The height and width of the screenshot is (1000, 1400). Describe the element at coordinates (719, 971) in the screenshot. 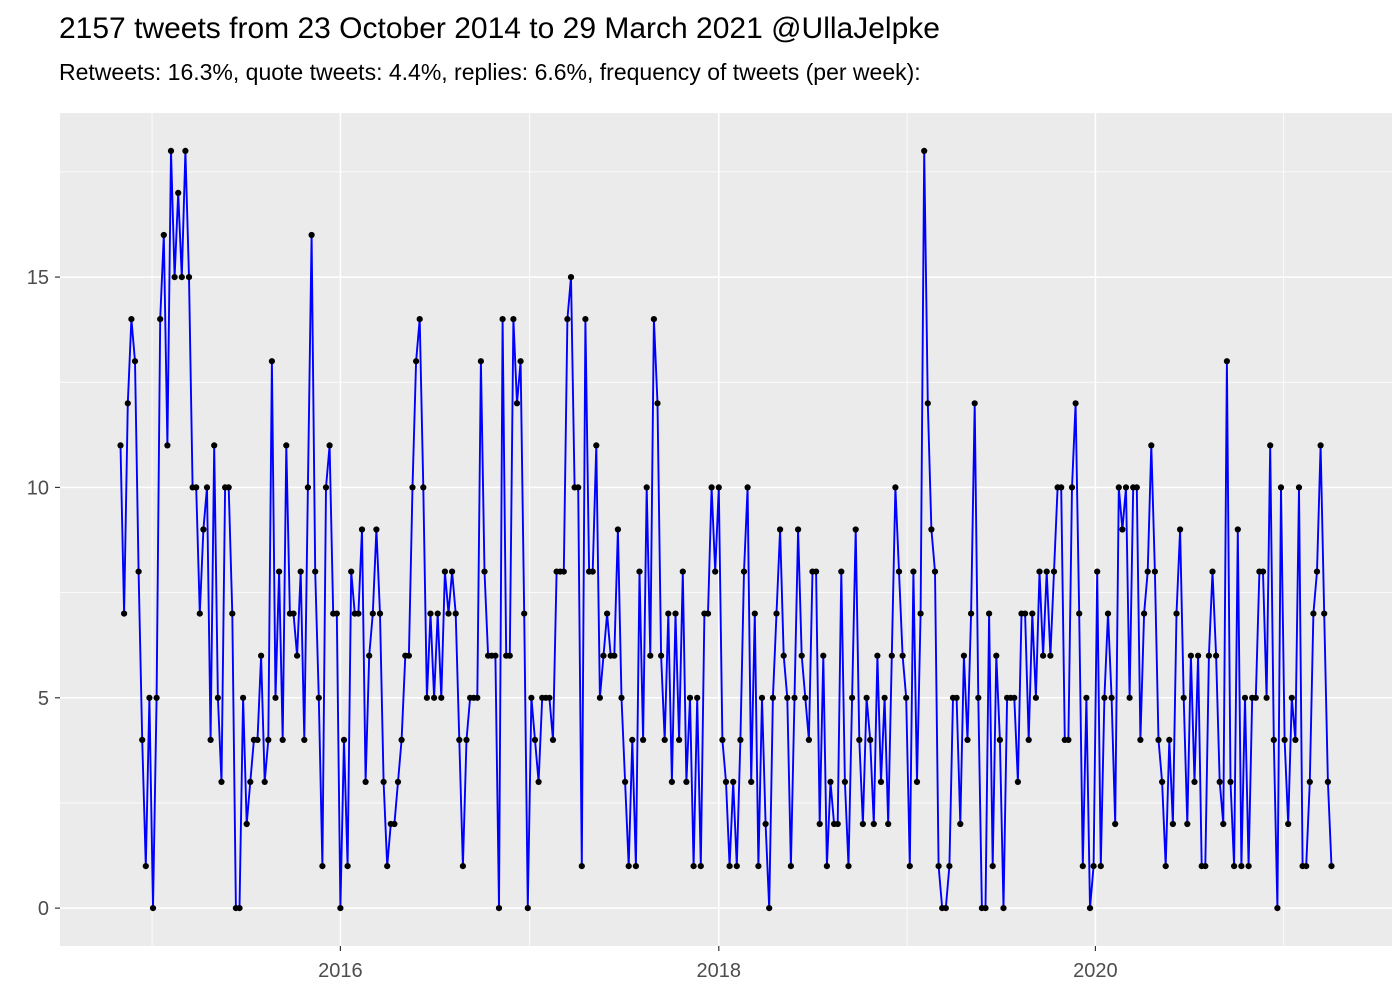

I see `x-axis-label: 2018` at that location.